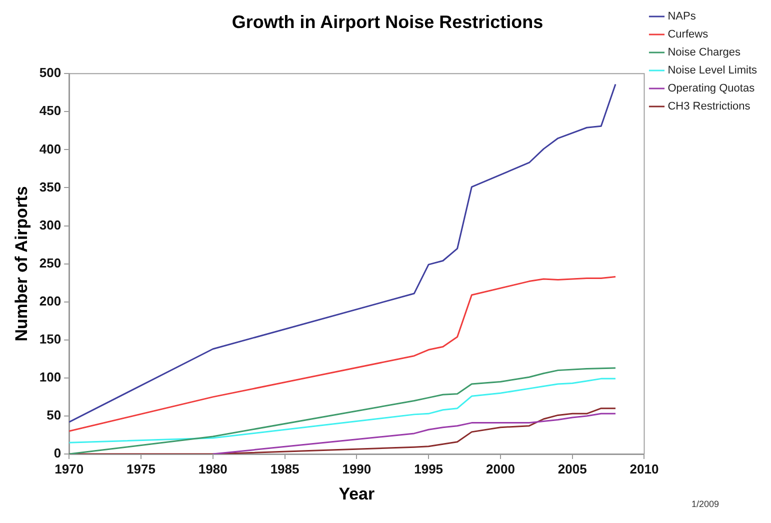 The width and height of the screenshot is (771, 523). Describe the element at coordinates (388, 22) in the screenshot. I see `chart-title: Growth in Airport Noise Restrictions` at that location.